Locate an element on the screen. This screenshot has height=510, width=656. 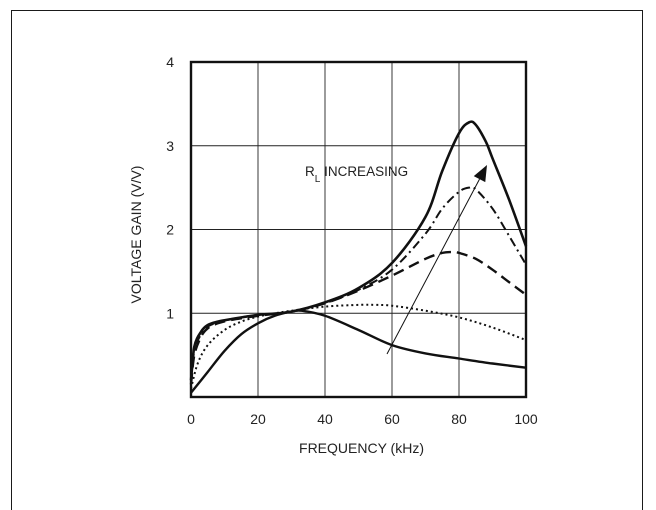
y-tick-labels: 1 2 3 4 is located at coordinates (170, 187).